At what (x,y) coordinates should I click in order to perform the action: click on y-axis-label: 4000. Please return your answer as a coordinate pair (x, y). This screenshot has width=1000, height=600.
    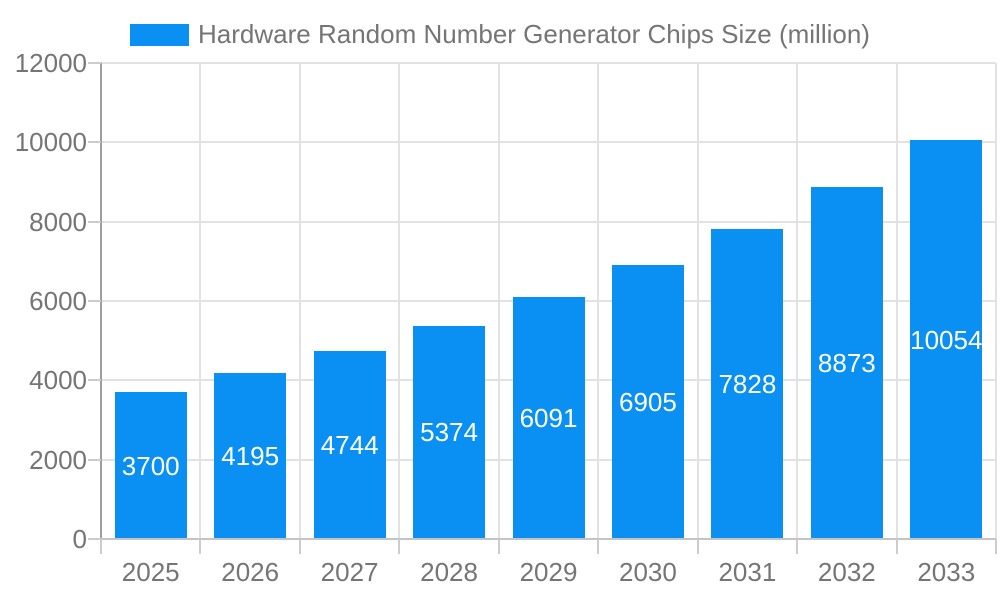
    Looking at the image, I should click on (58, 380).